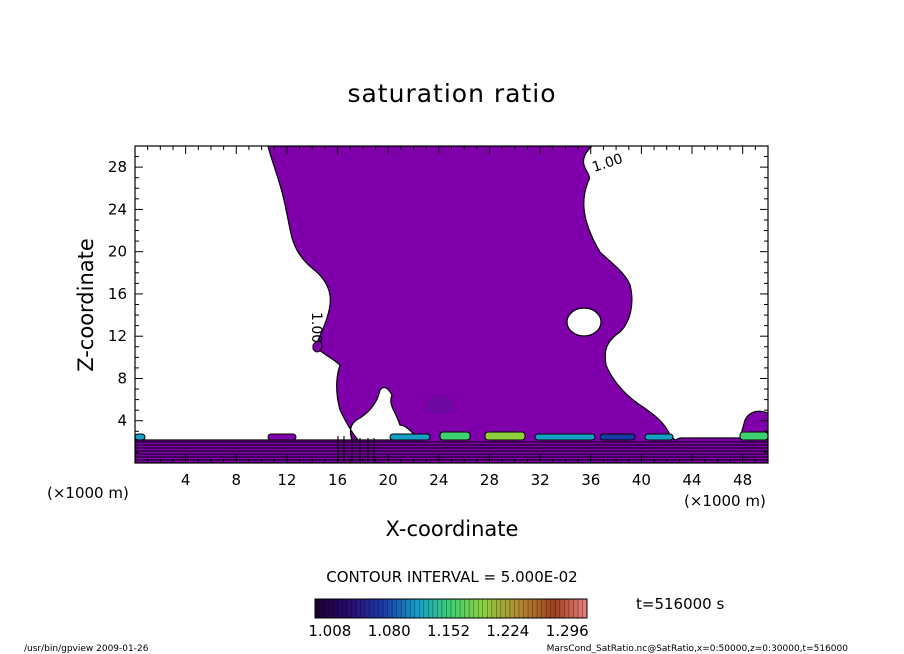 This screenshot has width=904, height=654. I want to click on colorbar-tick-label: 1.080, so click(389, 631).